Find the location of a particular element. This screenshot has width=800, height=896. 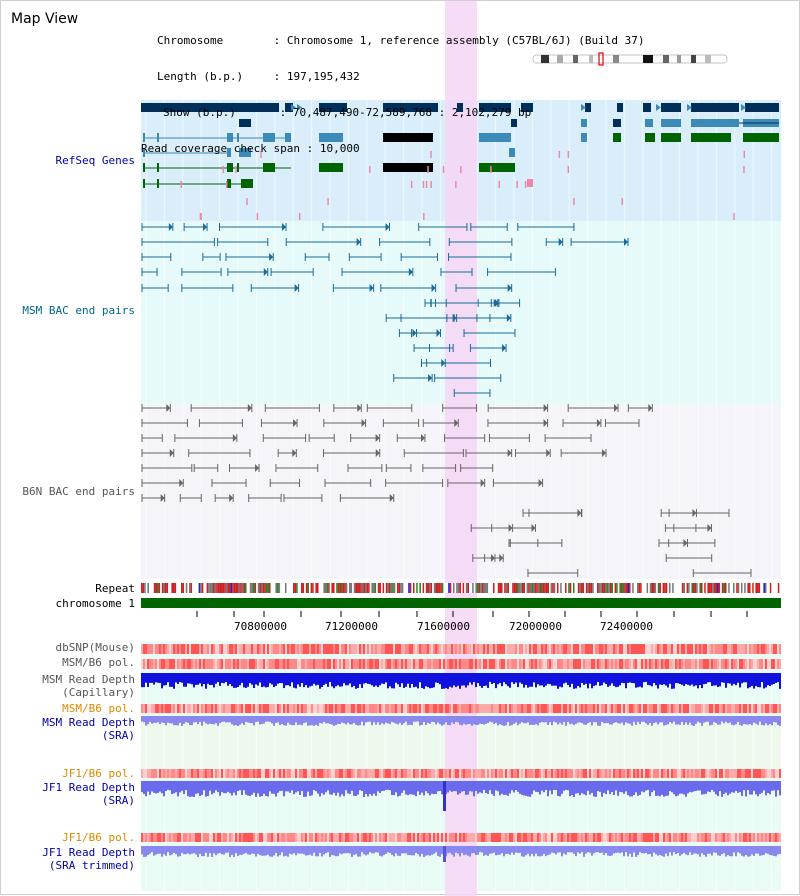

msm-bac-track-label: MSM BAC end pairs is located at coordinates (78, 310).